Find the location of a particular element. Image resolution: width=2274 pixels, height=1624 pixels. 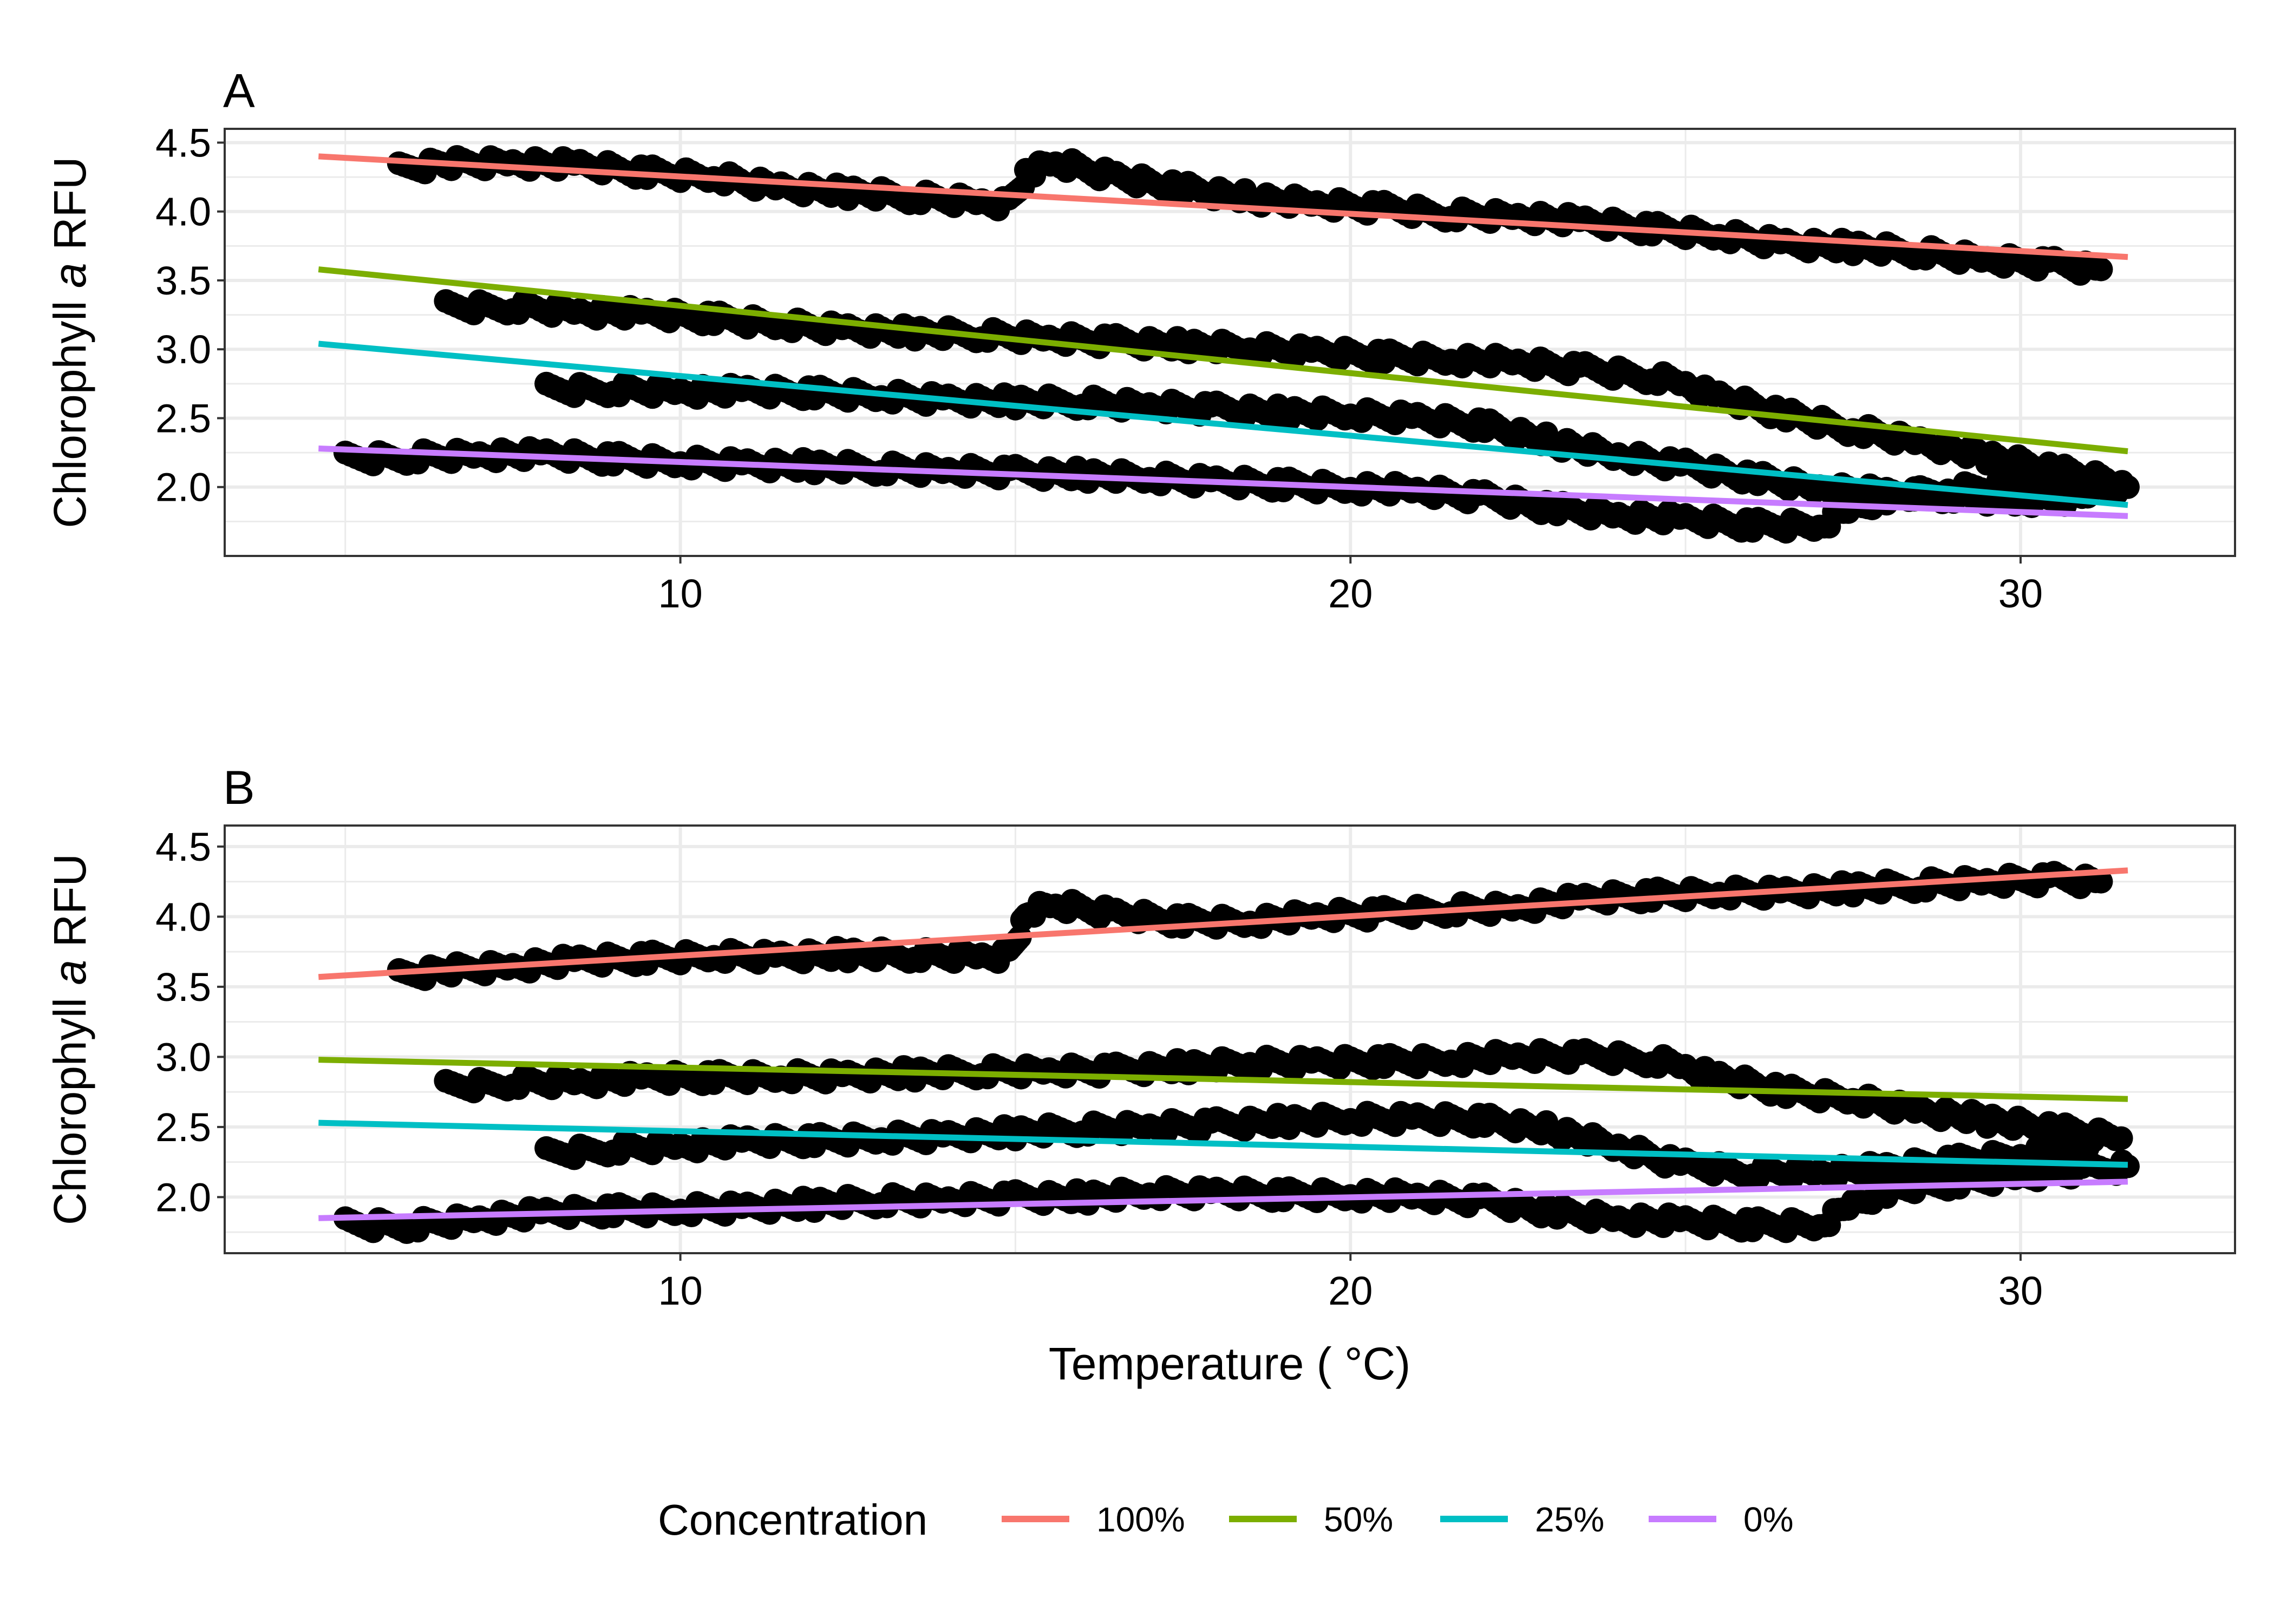

panel-label: B is located at coordinates (239, 787).